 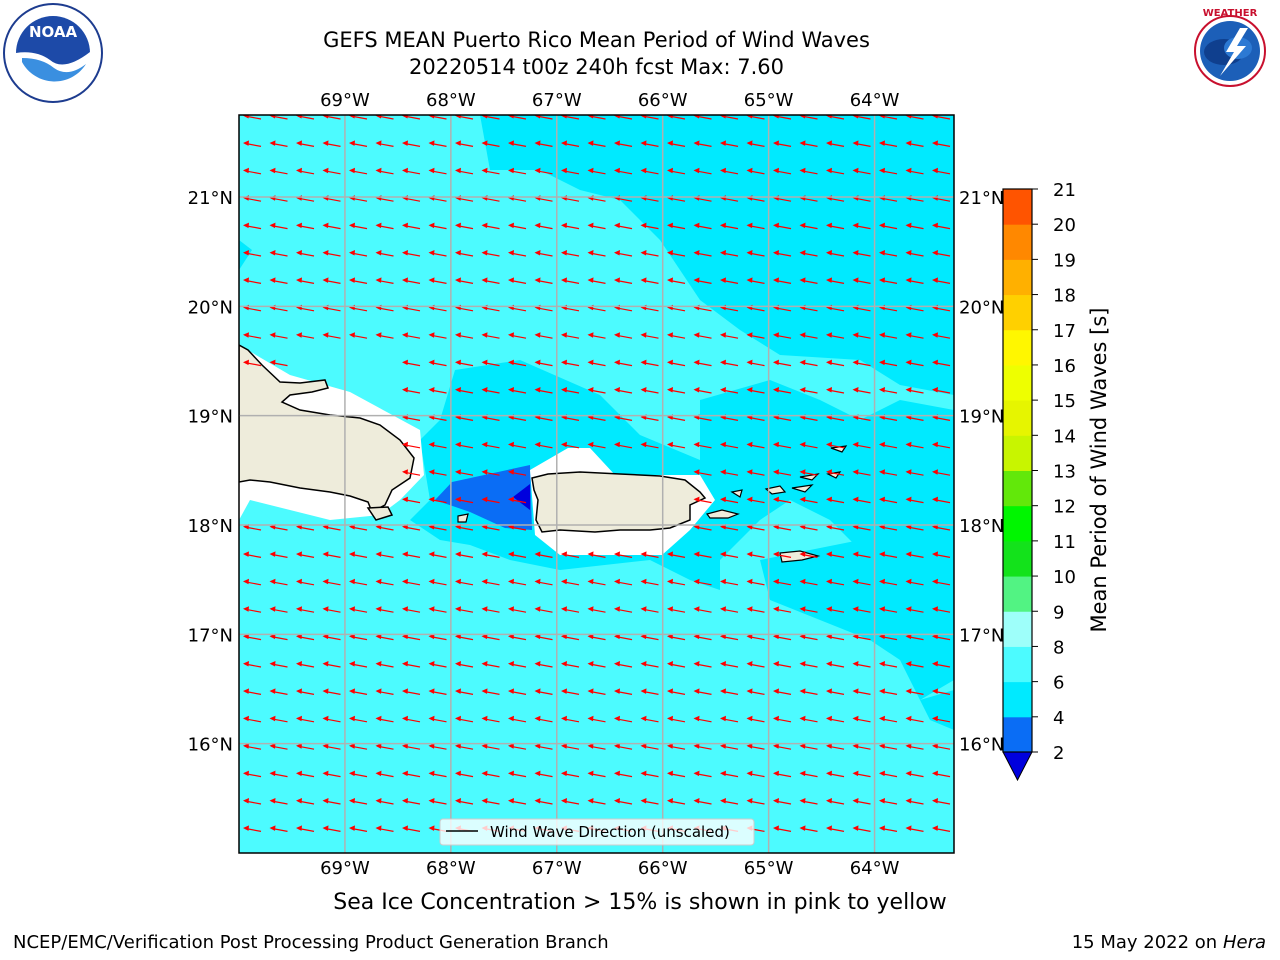 What do you see at coordinates (1058, 683) in the screenshot?
I see `colorbar-tick-label: 6` at bounding box center [1058, 683].